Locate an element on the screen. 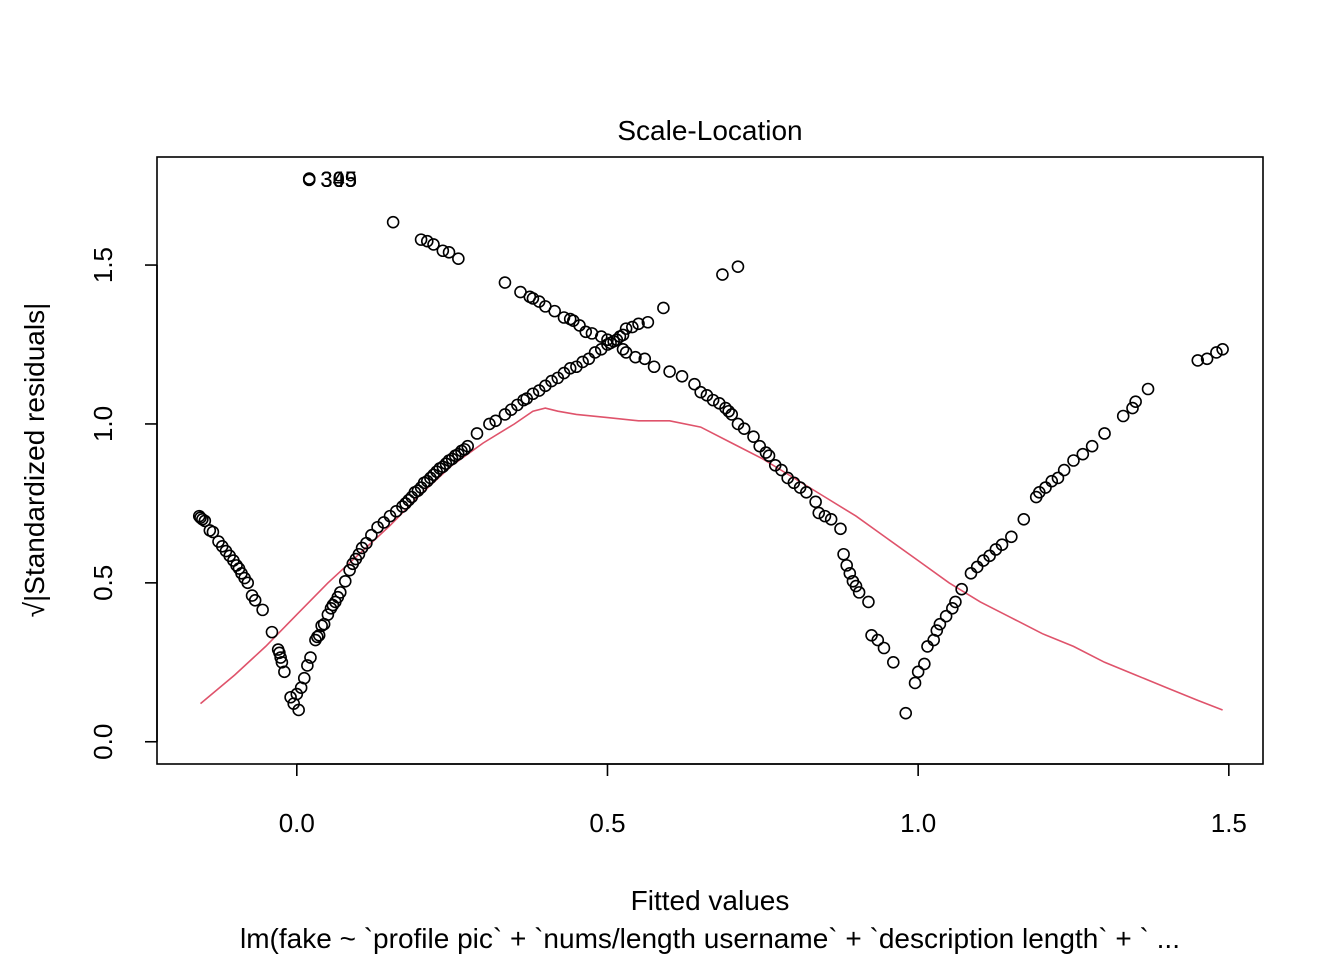  point-label: 305 is located at coordinates (338, 179).